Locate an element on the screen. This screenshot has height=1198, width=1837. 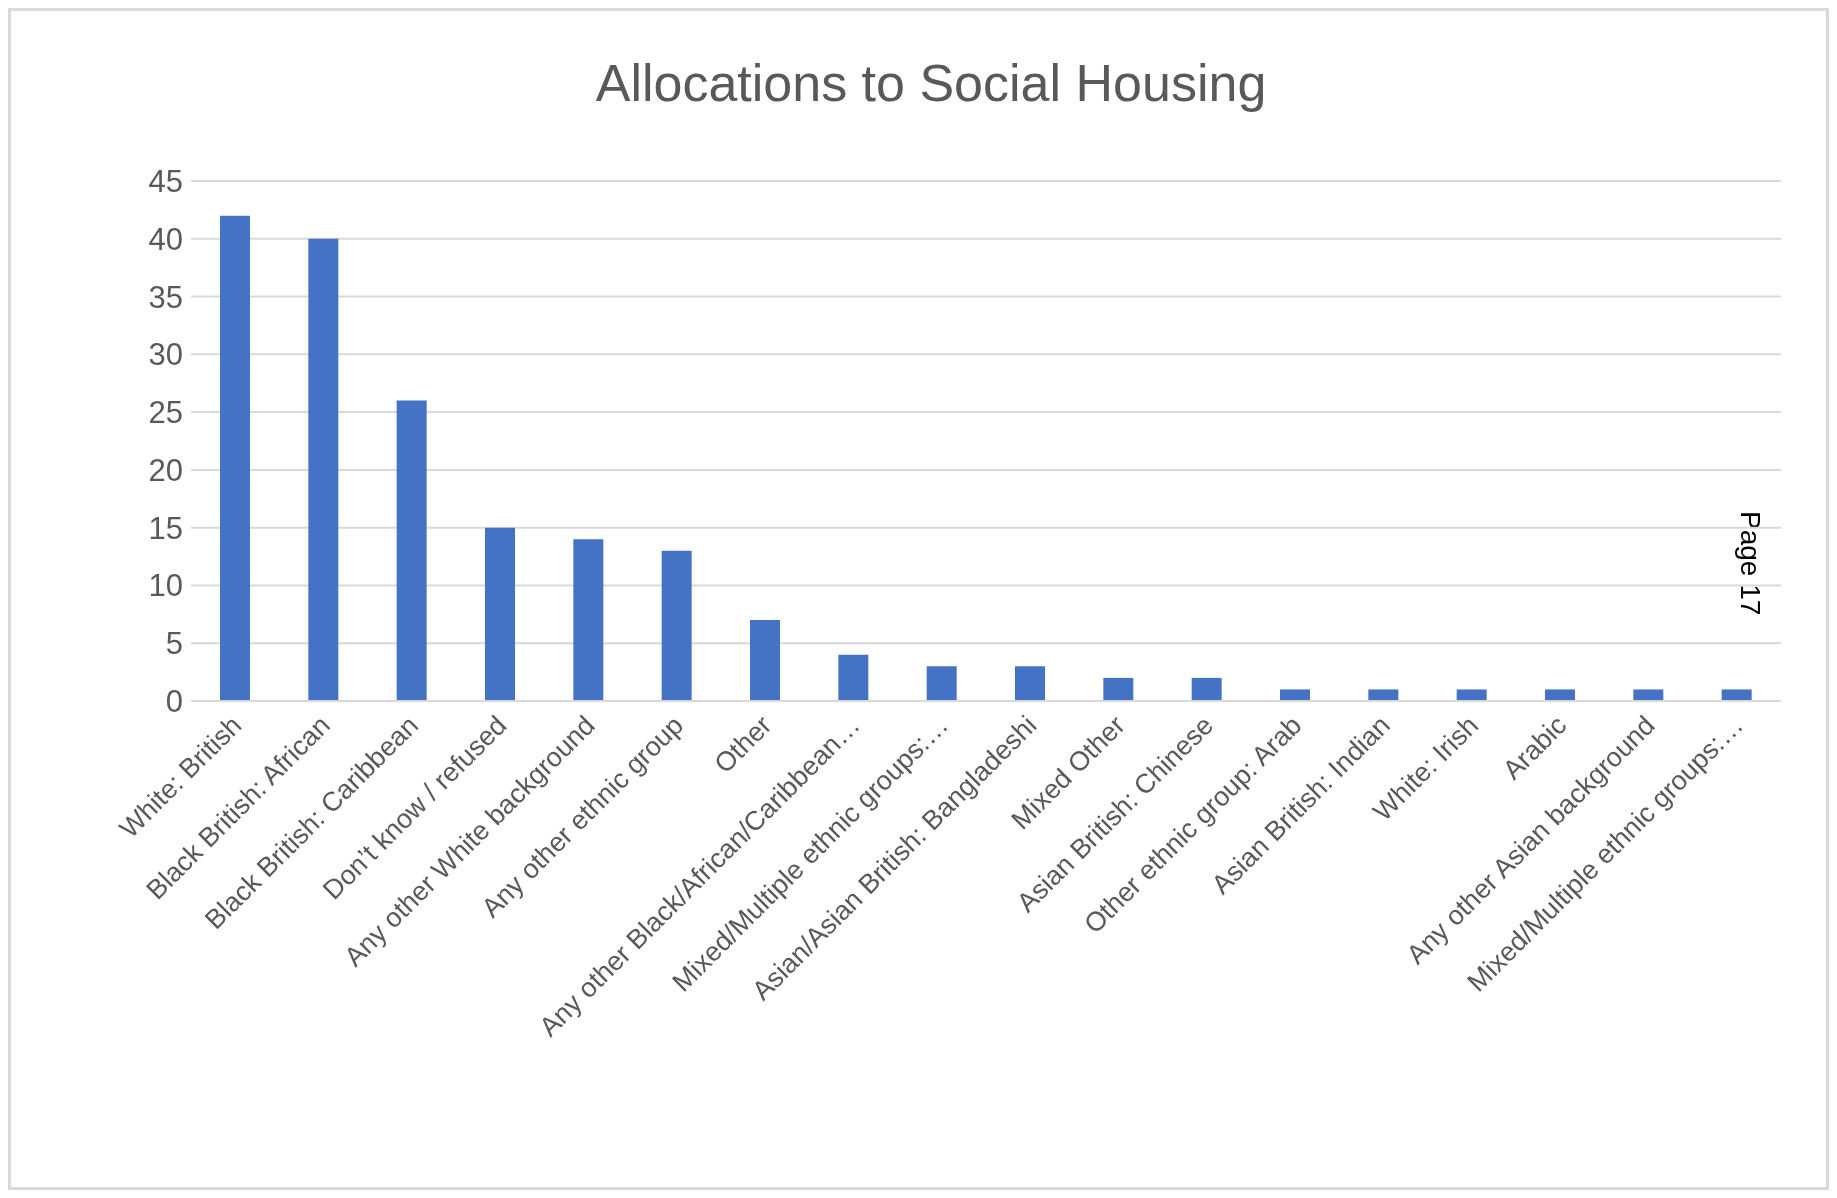
y-tick-label: 45 is located at coordinates (165, 182).